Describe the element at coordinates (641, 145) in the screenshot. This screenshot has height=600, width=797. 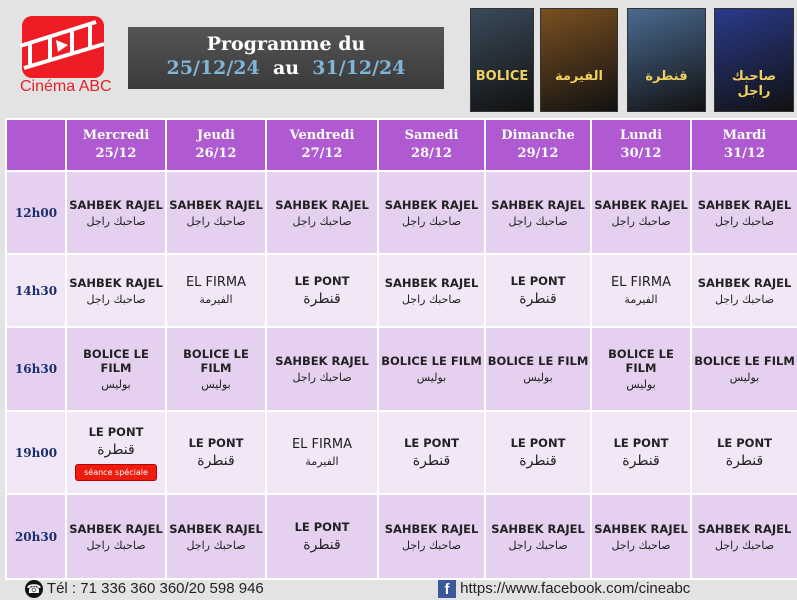
I see `day-header: Lundi 30/12` at that location.